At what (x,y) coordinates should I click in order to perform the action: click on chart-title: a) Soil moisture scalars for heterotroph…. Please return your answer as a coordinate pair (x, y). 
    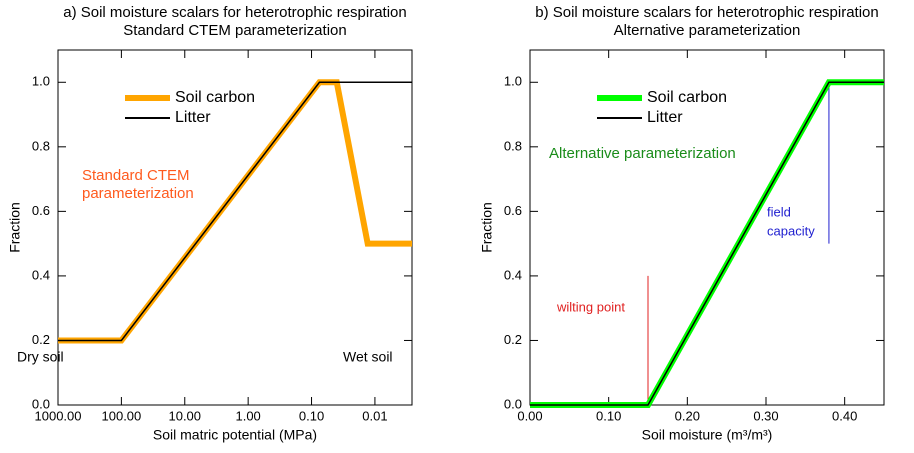
    Looking at the image, I should click on (234, 12).